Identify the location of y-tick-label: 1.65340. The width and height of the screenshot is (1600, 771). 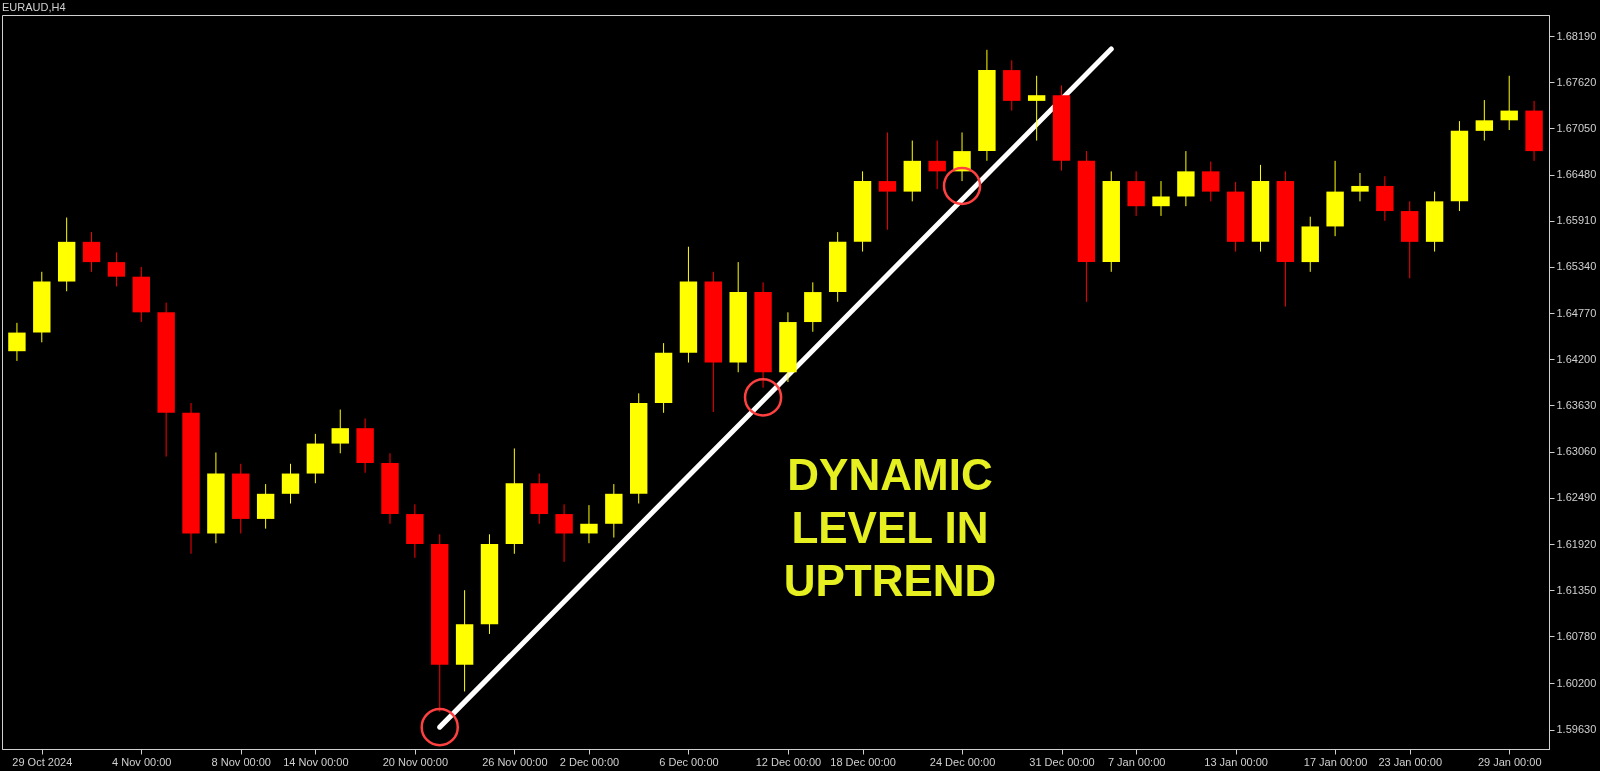
(1576, 266).